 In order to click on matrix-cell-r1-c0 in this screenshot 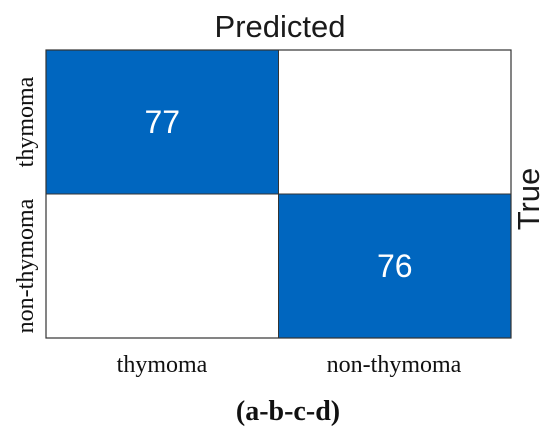, I will do `click(162, 266)`.